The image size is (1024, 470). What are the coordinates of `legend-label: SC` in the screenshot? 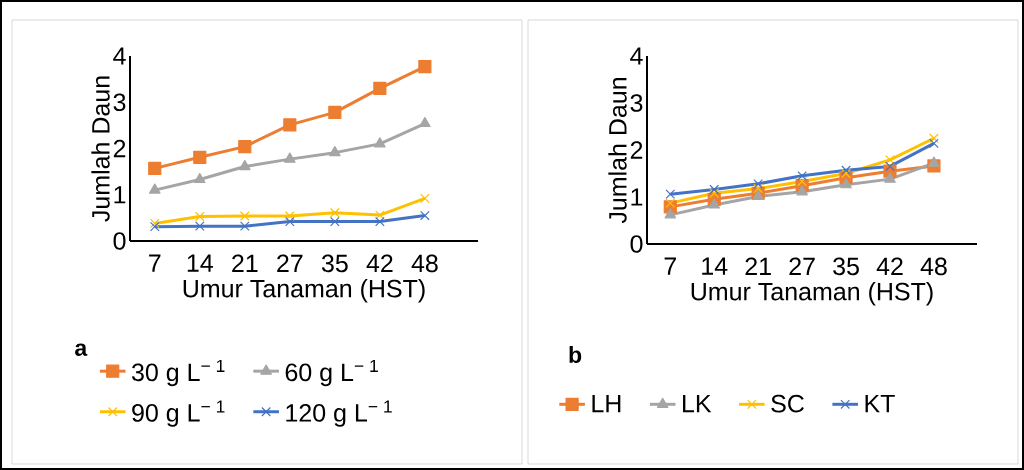 It's located at (787, 403).